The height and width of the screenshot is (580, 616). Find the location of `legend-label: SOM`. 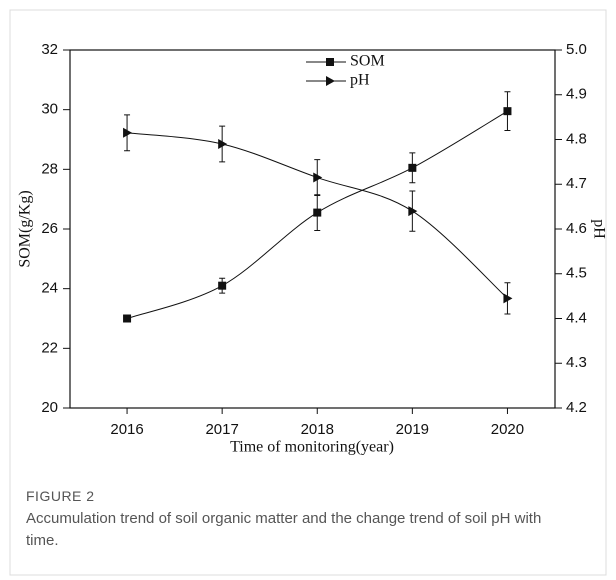

legend-label: SOM is located at coordinates (367, 61).